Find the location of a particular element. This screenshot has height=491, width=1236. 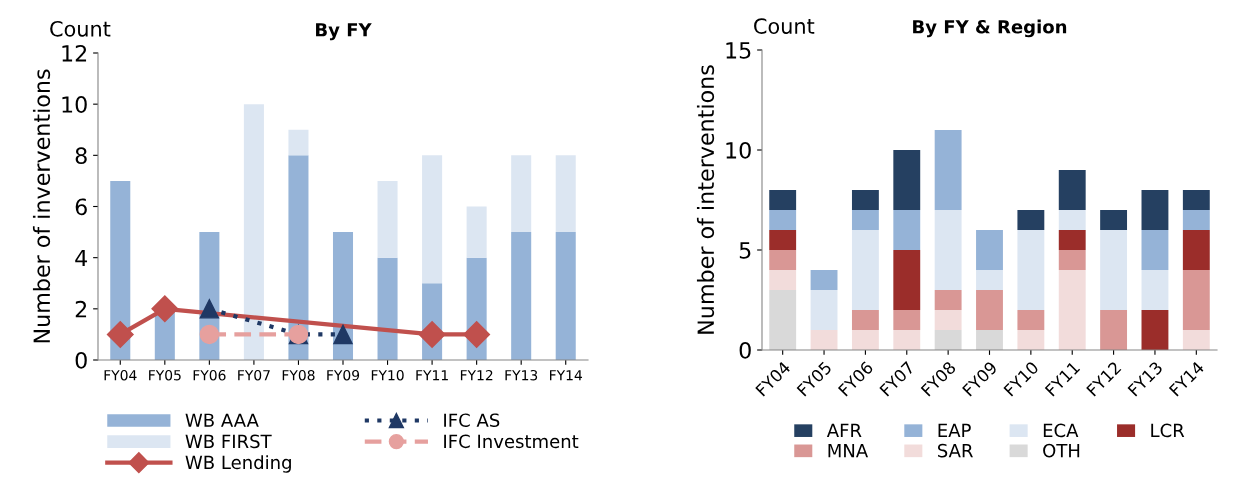

y-axis-title: Number of inverventions is located at coordinates (41, 206).